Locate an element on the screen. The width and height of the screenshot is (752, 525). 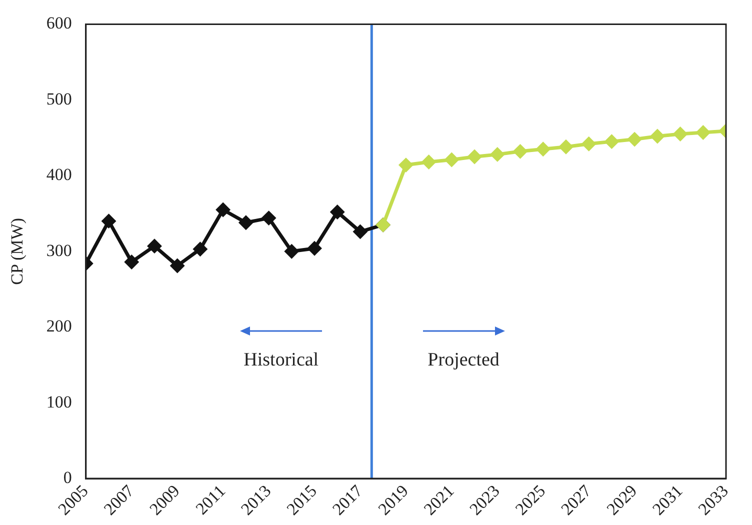
y-tick-label: 600 is located at coordinates (59, 23).